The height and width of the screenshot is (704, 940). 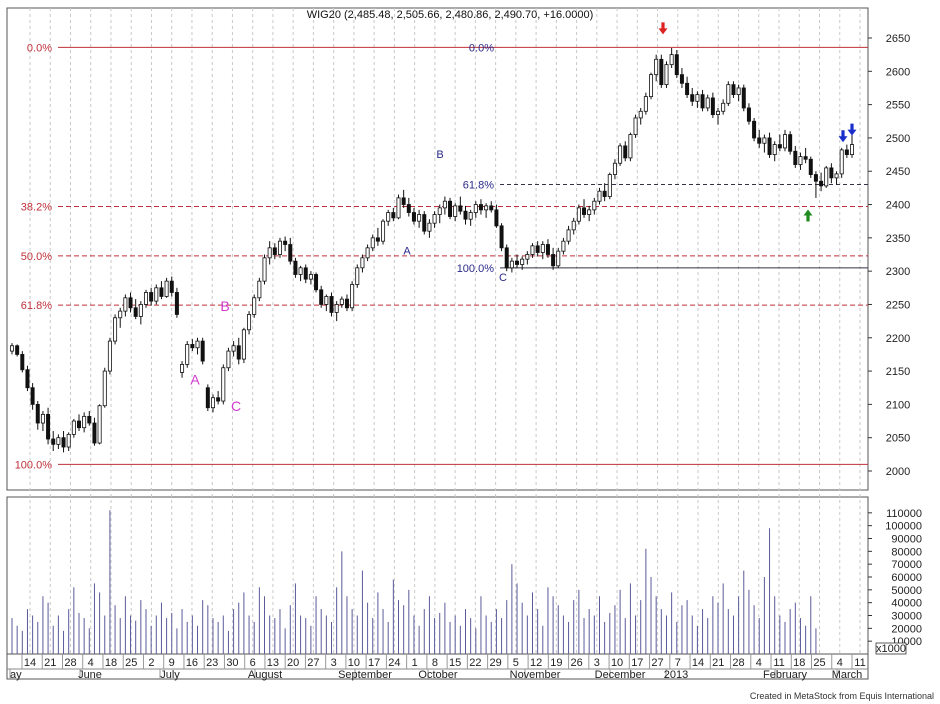 I want to click on date-tick-label-25: 12, so click(x=536, y=663).